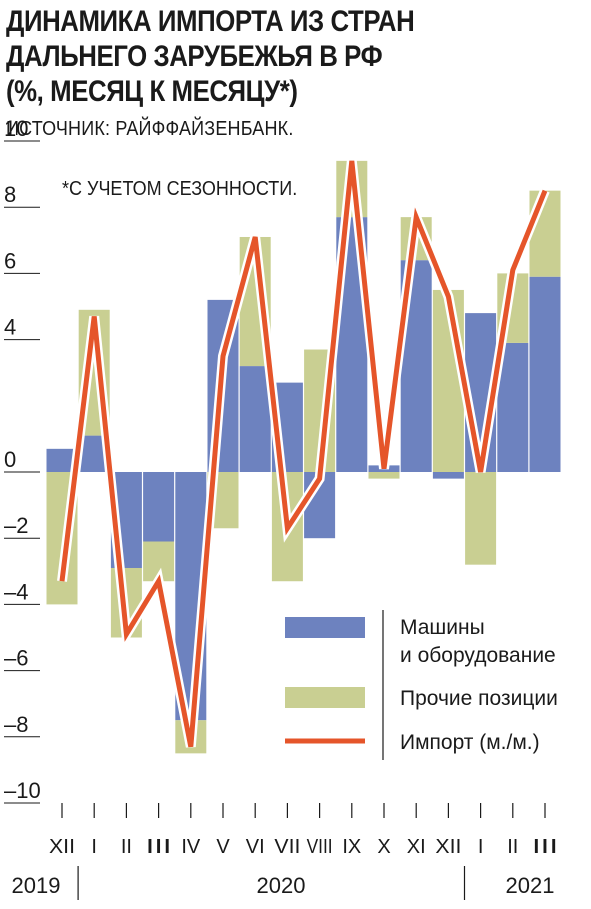 This screenshot has width=591, height=909. Describe the element at coordinates (16, 128) in the screenshot. I see `y-tick-label: 10` at that location.